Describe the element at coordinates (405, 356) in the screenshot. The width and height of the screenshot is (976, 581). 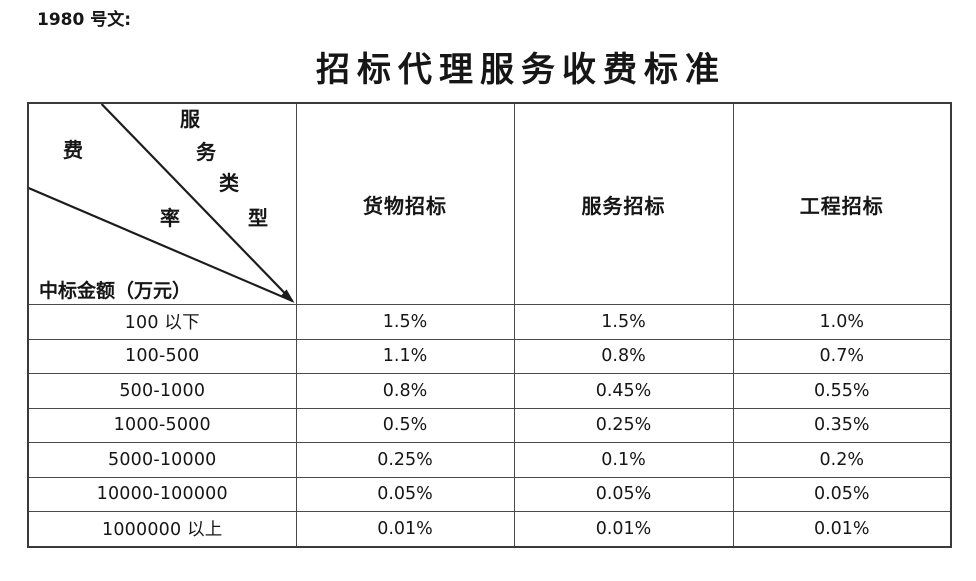
I see `fee-value-cell: 1.1%` at that location.